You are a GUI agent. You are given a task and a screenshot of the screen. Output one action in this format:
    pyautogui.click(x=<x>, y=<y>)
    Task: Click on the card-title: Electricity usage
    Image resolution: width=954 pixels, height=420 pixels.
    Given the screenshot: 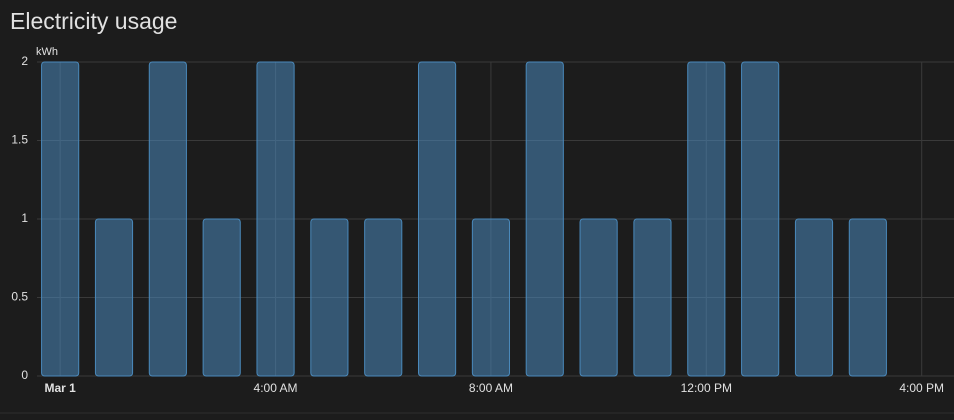 What is the action you would take?
    pyautogui.click(x=93, y=21)
    